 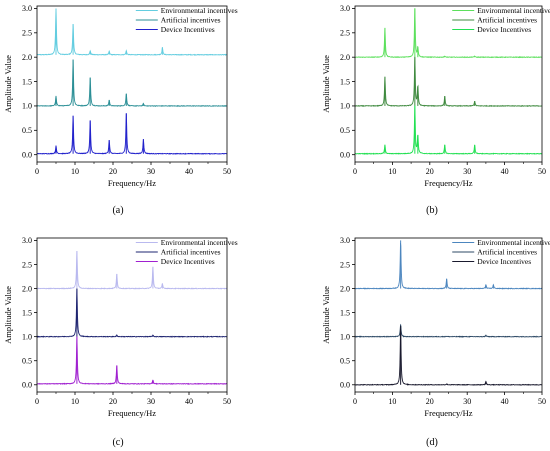 What do you see at coordinates (117, 210) in the screenshot?
I see `panel-label: (a)` at bounding box center [117, 210].